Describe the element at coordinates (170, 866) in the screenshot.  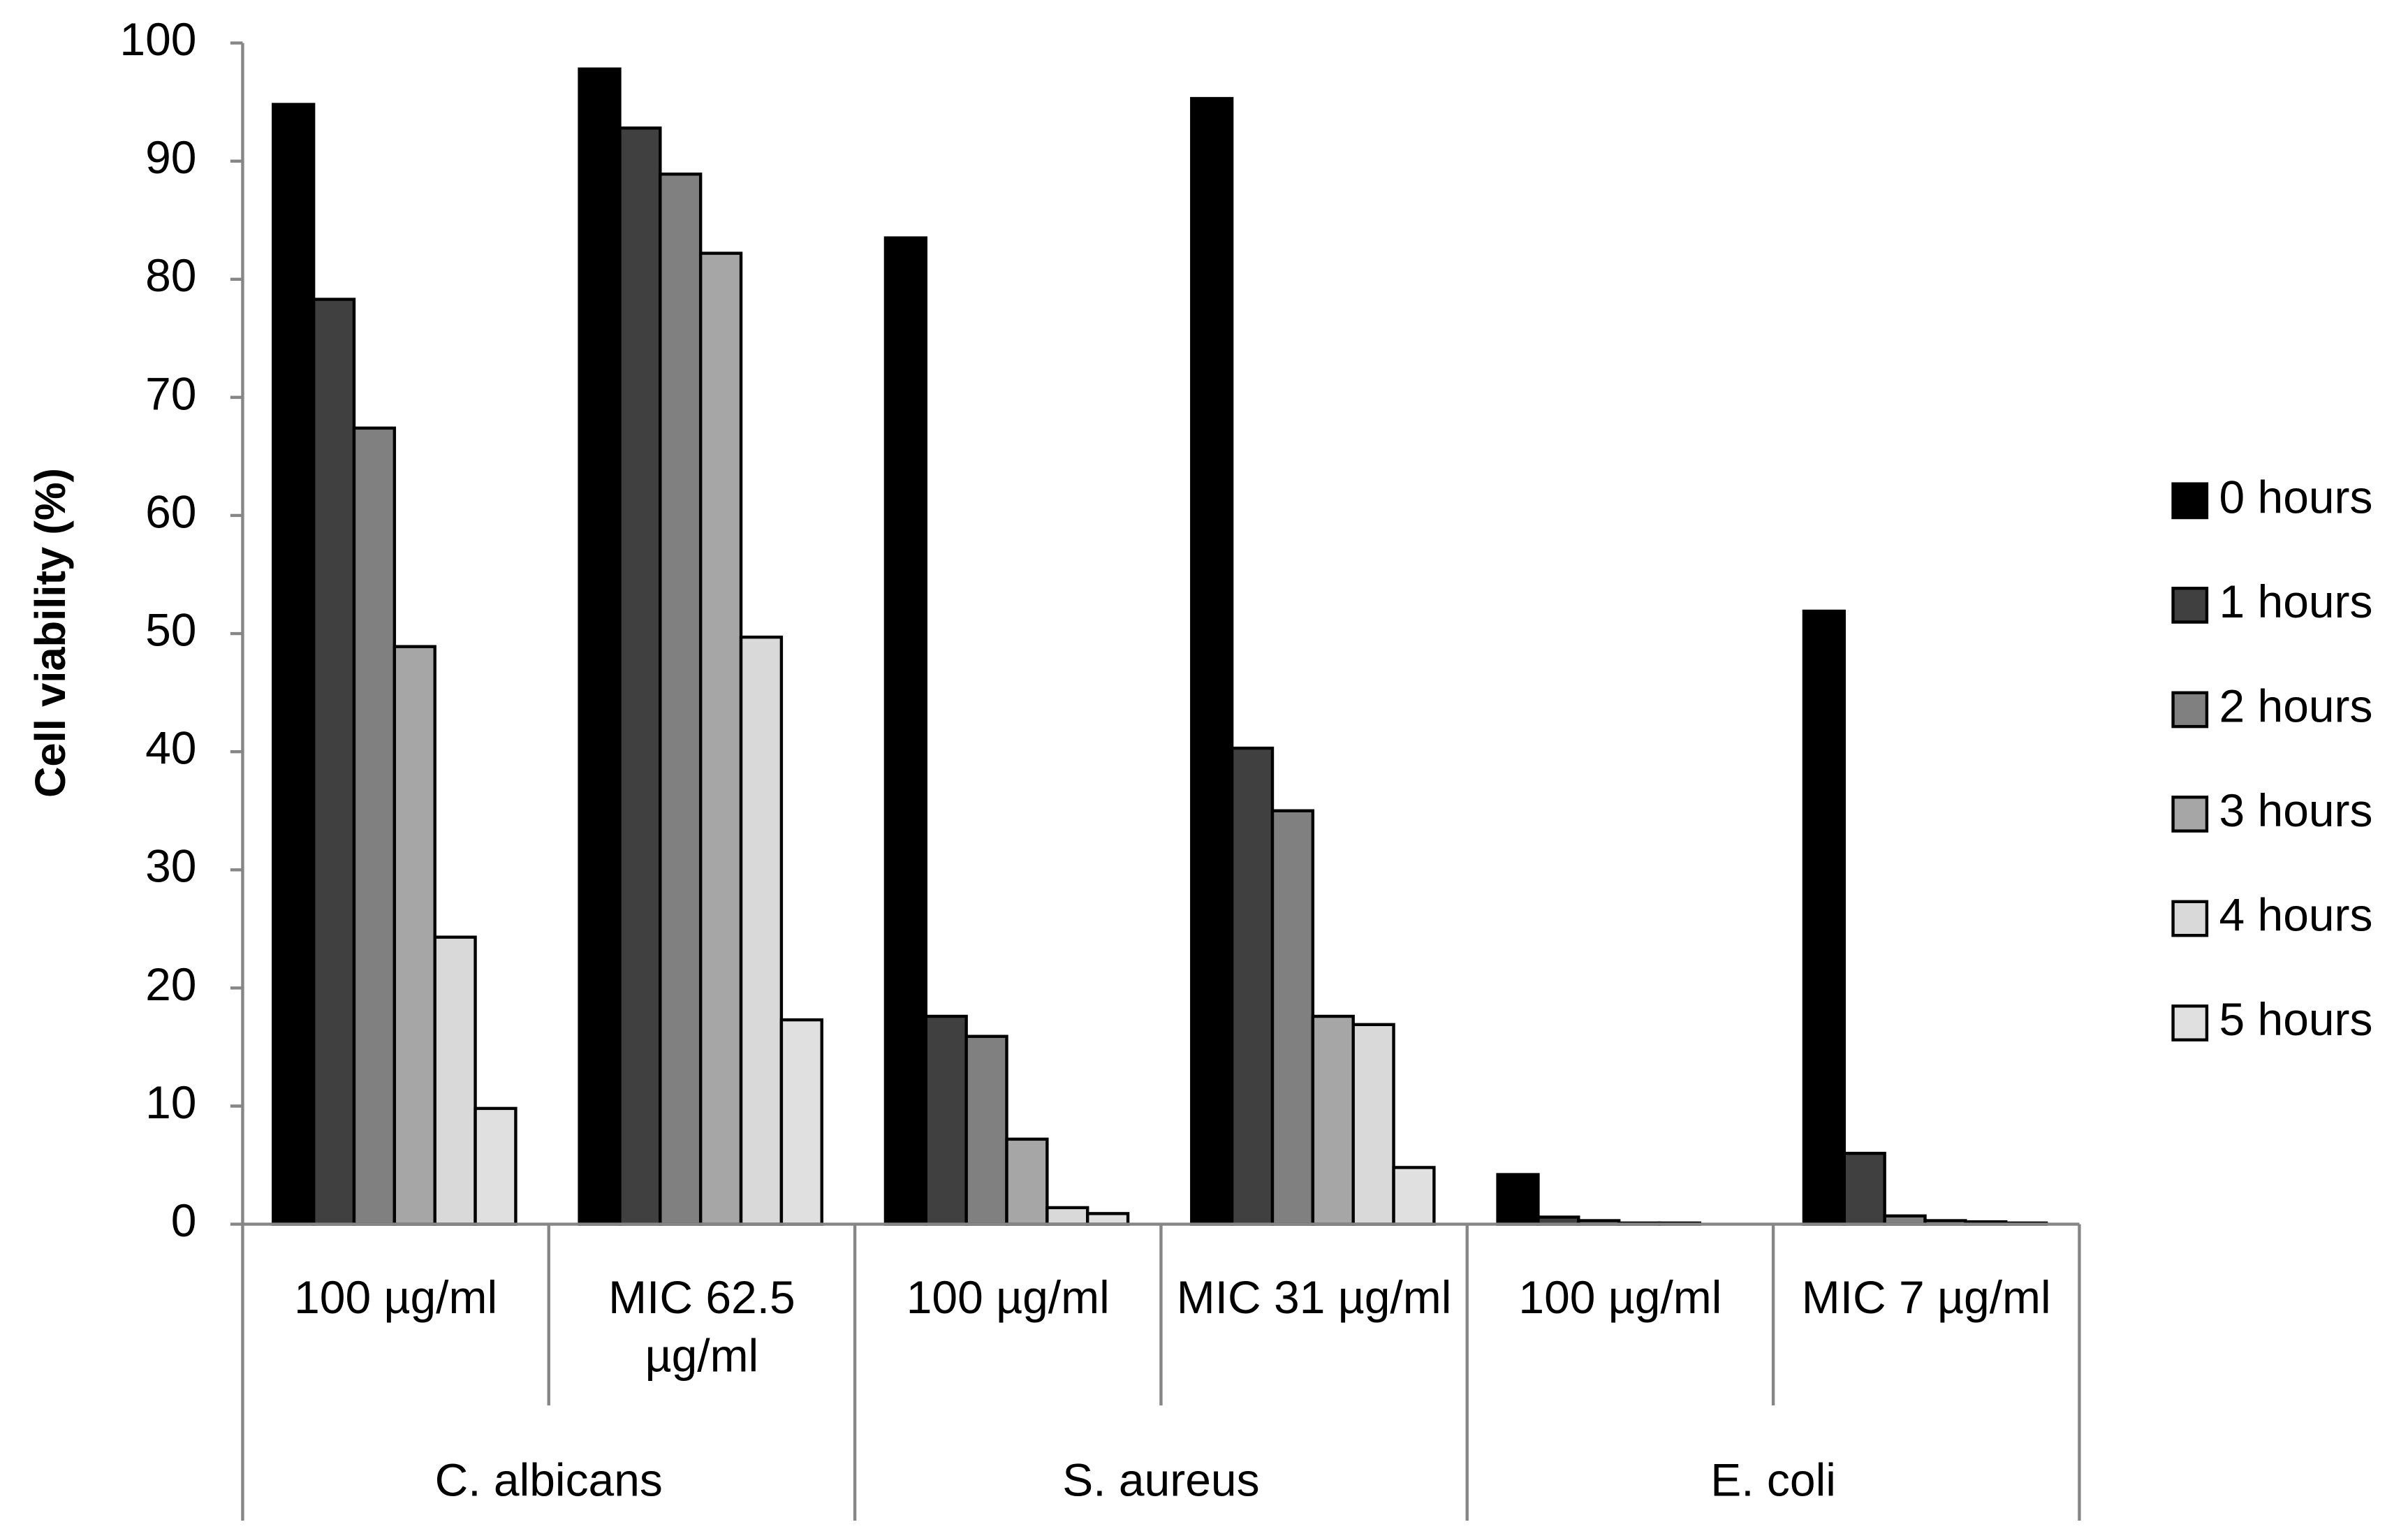
I see `y-tick-label: 30` at that location.